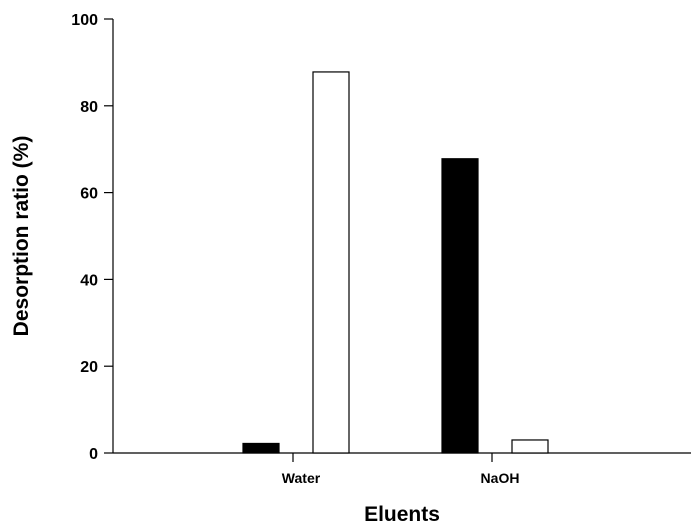 The image size is (692, 526). What do you see at coordinates (89, 194) in the screenshot?
I see `y-tick-label: 60` at bounding box center [89, 194].